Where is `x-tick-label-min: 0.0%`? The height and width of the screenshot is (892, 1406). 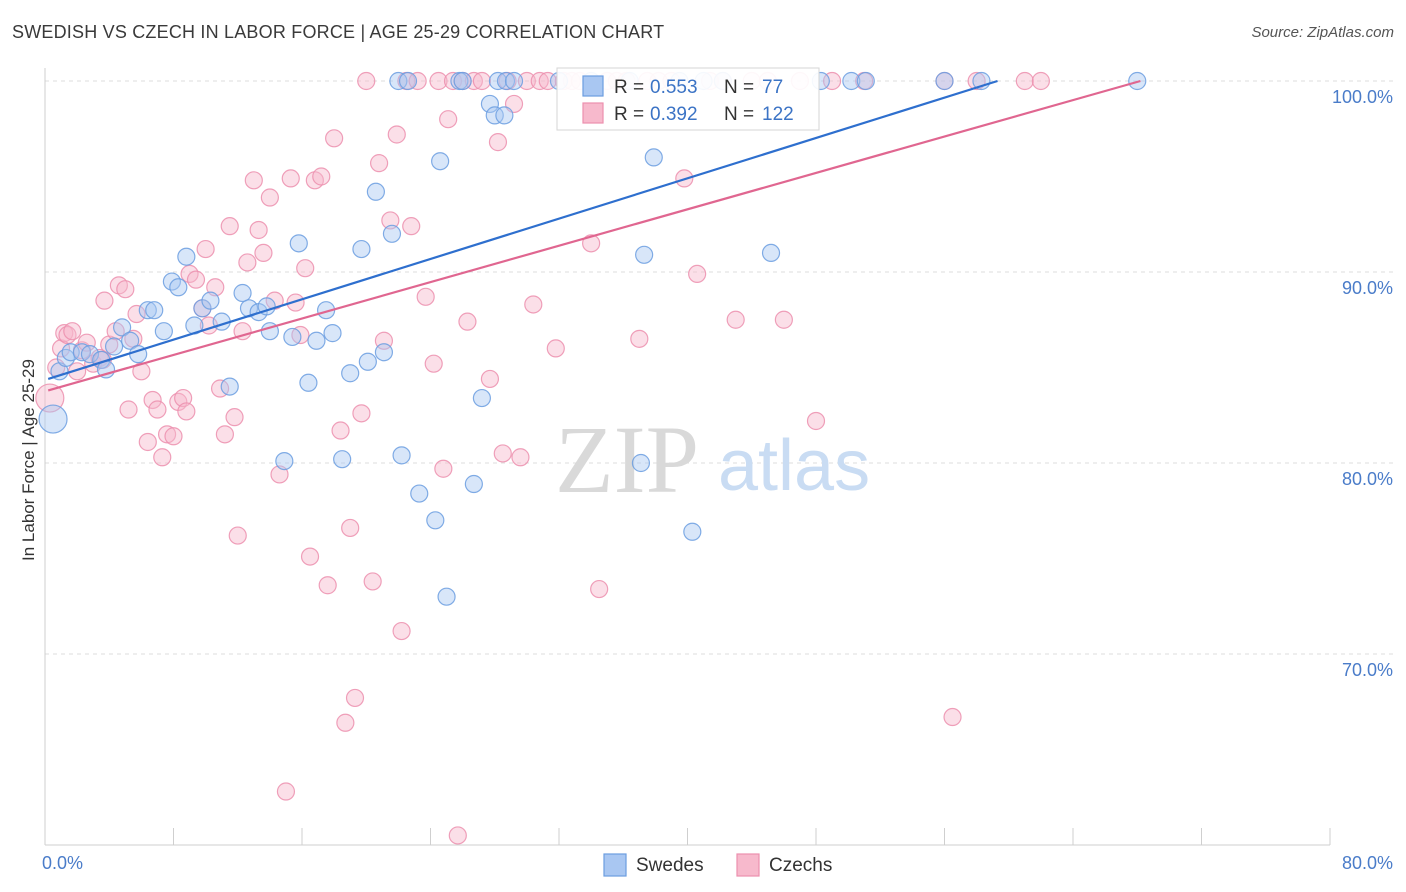 x-tick-label-min: 0.0% is located at coordinates (62, 863).